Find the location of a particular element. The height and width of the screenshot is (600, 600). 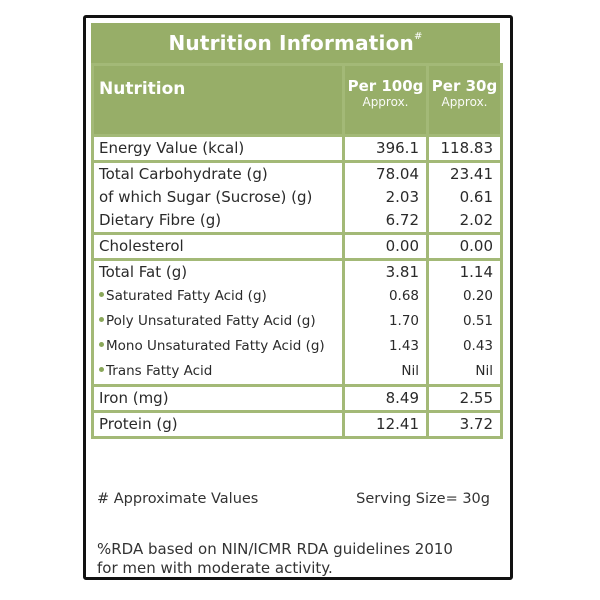

nutrient-name-text: Total Carbohydrate (g) is located at coordinates (183, 174).